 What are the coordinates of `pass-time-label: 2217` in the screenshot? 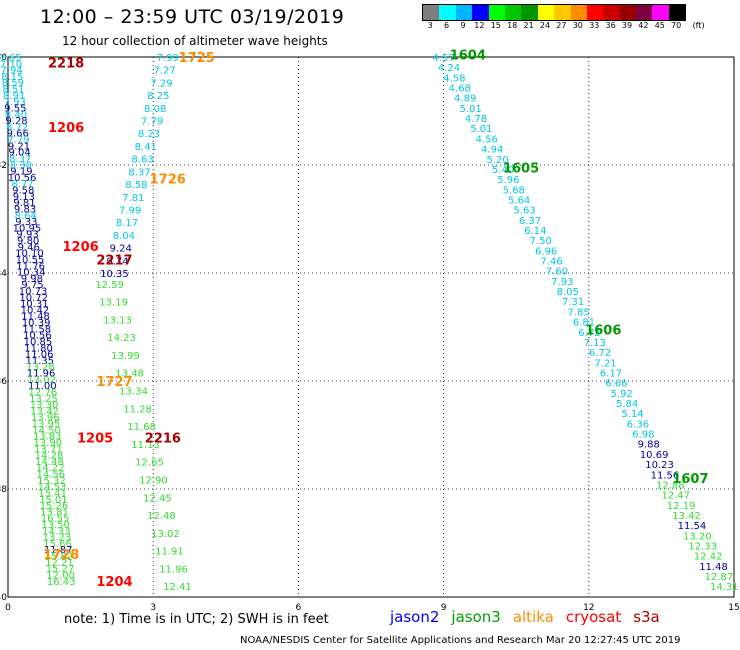 It's located at (114, 261).